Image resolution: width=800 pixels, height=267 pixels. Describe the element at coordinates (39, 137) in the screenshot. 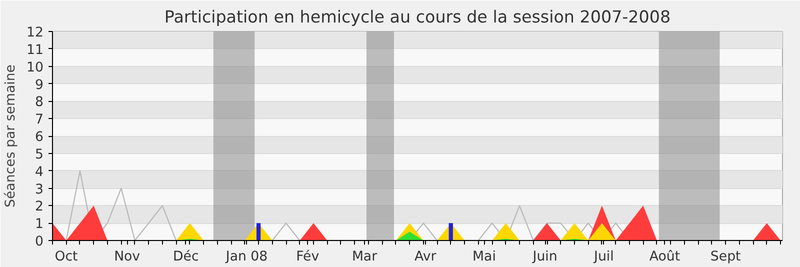

I see `y-tick-label: 6` at that location.